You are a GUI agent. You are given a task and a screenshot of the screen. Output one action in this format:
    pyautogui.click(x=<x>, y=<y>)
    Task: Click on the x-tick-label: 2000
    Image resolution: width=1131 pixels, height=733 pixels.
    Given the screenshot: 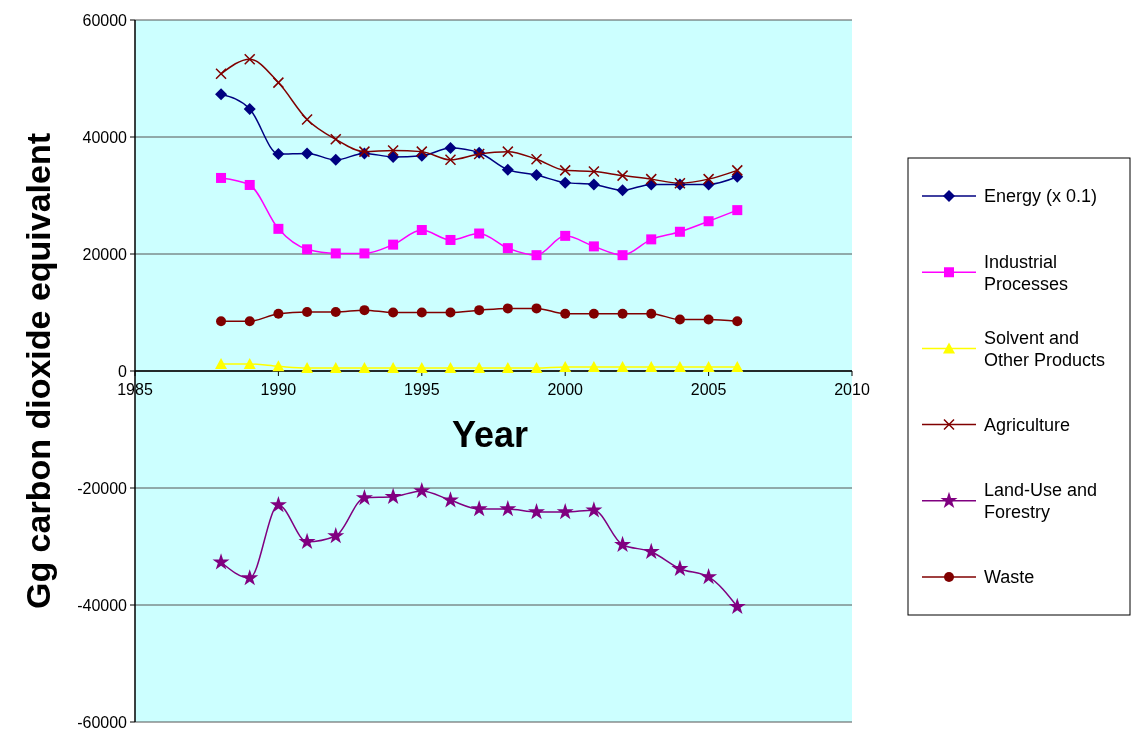 What is the action you would take?
    pyautogui.click(x=565, y=389)
    